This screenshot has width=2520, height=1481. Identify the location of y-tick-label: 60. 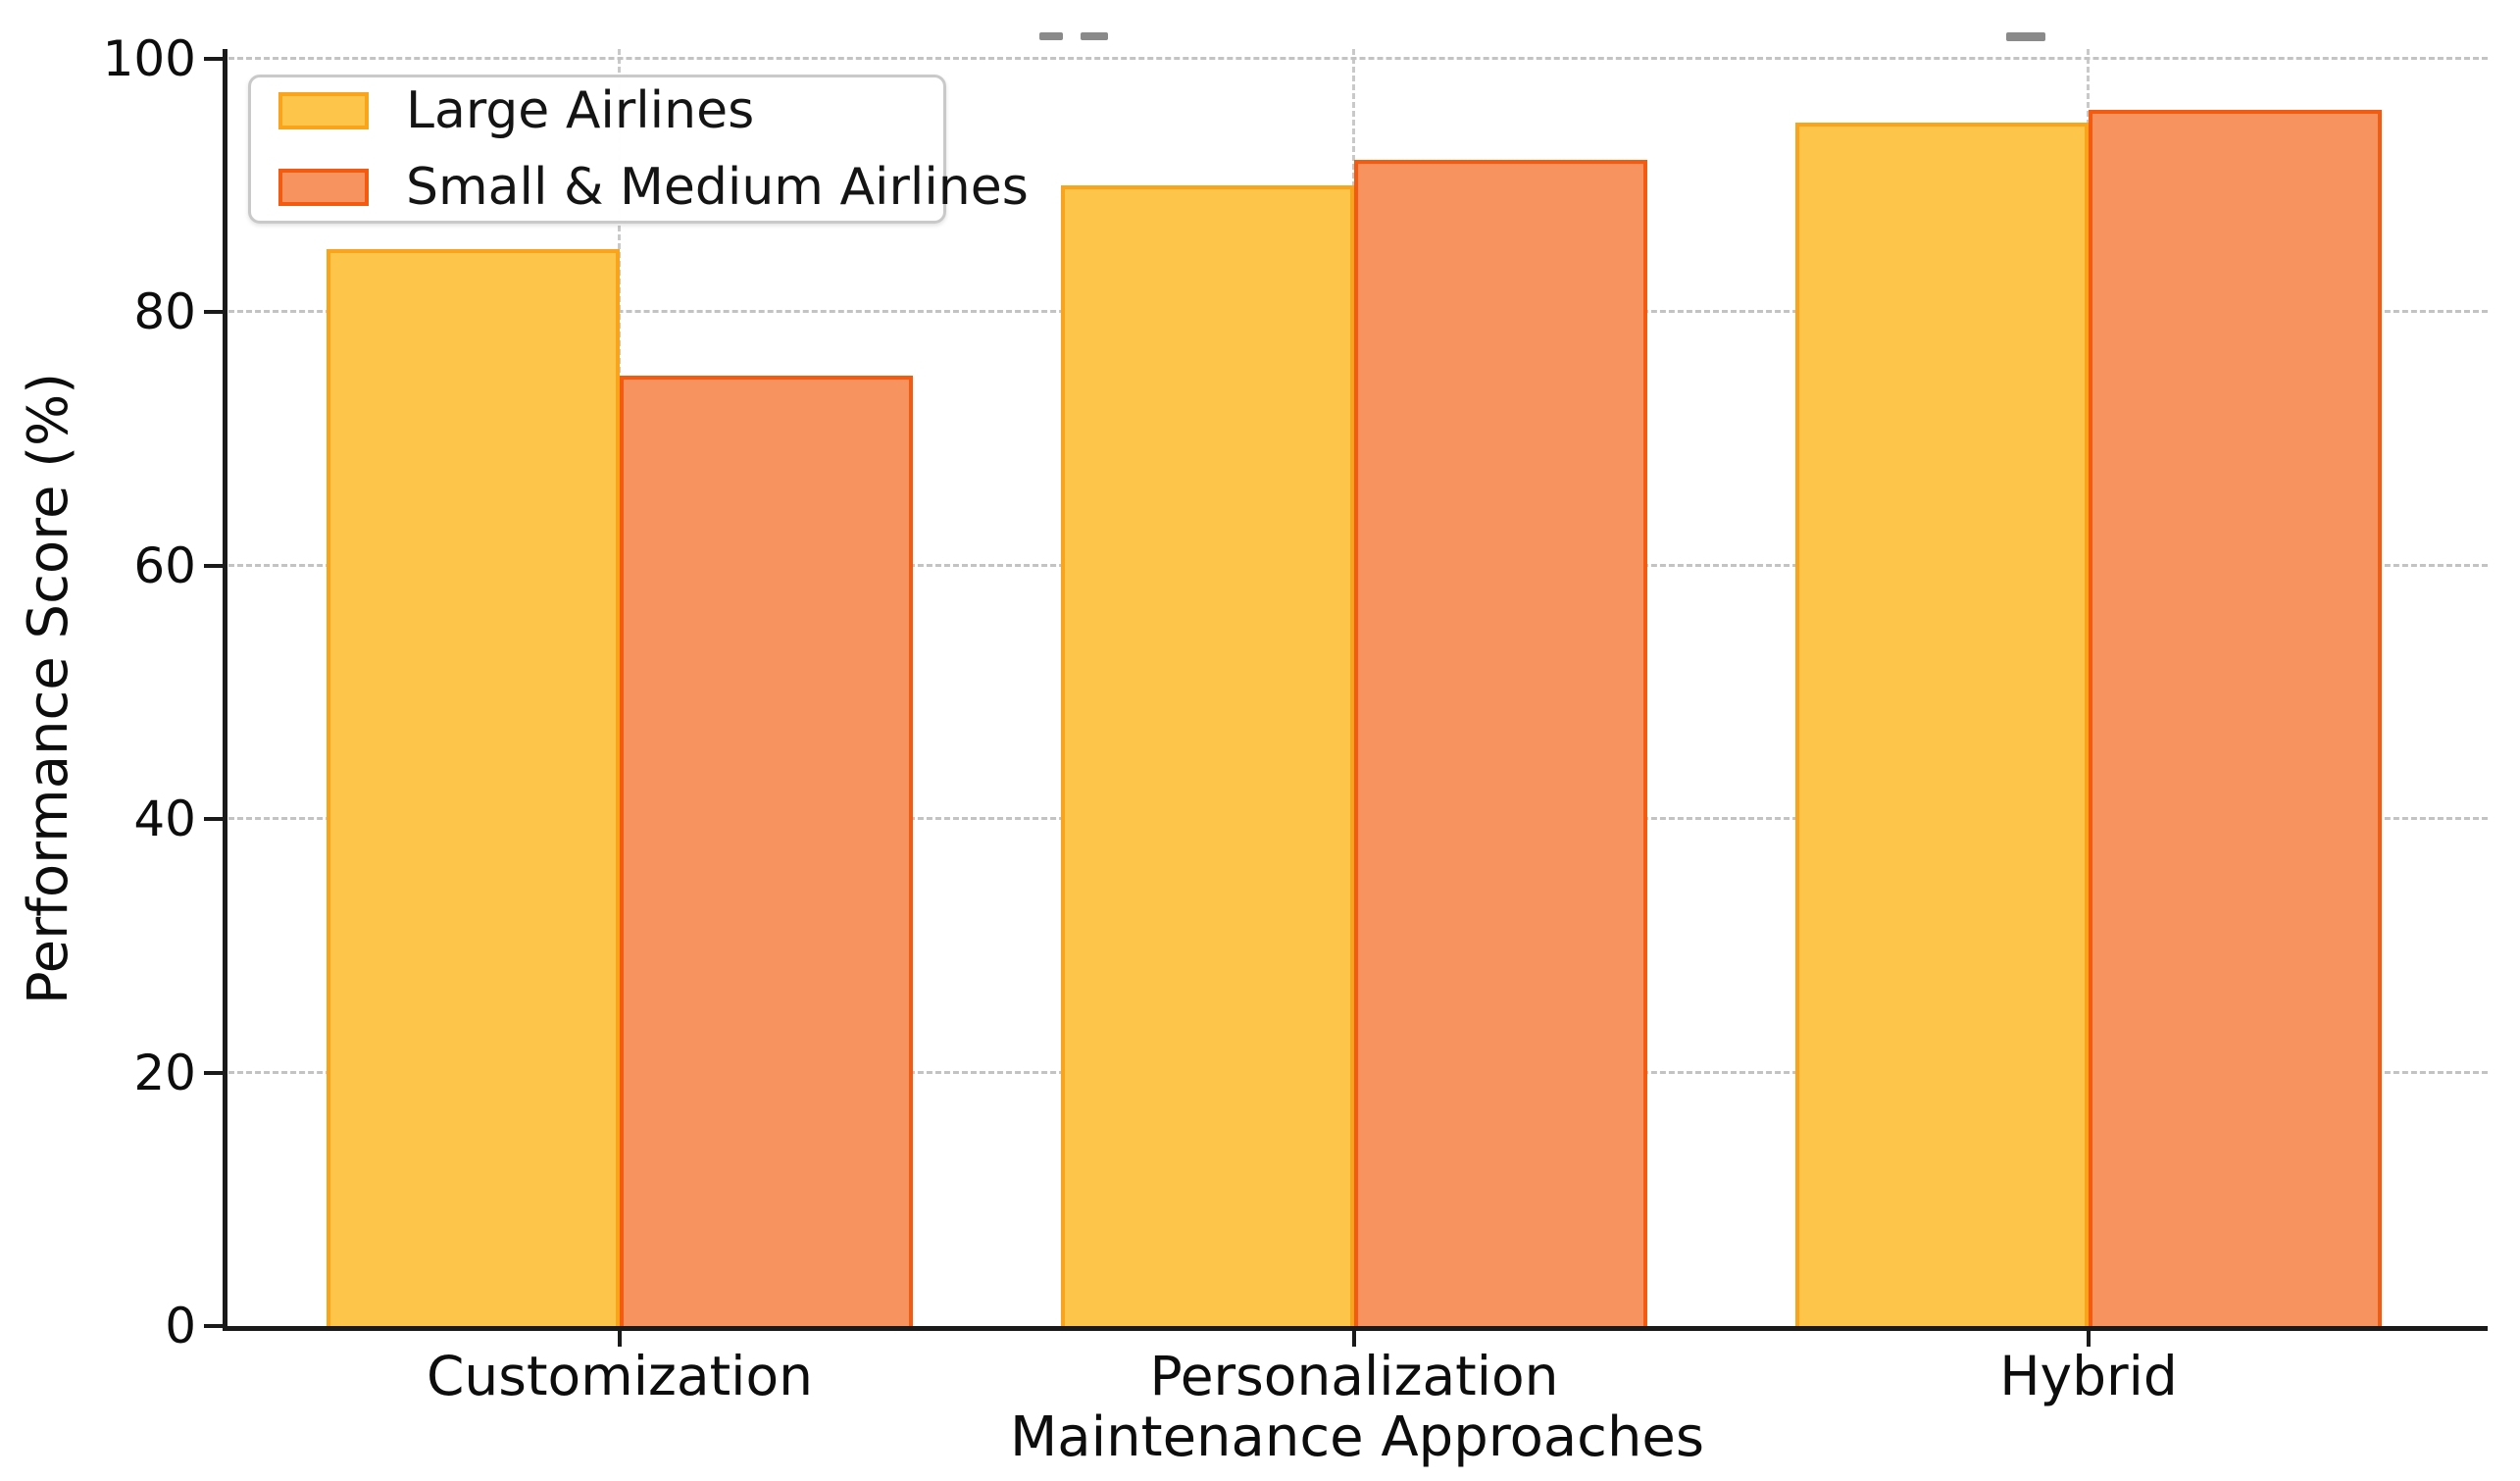
(164, 565).